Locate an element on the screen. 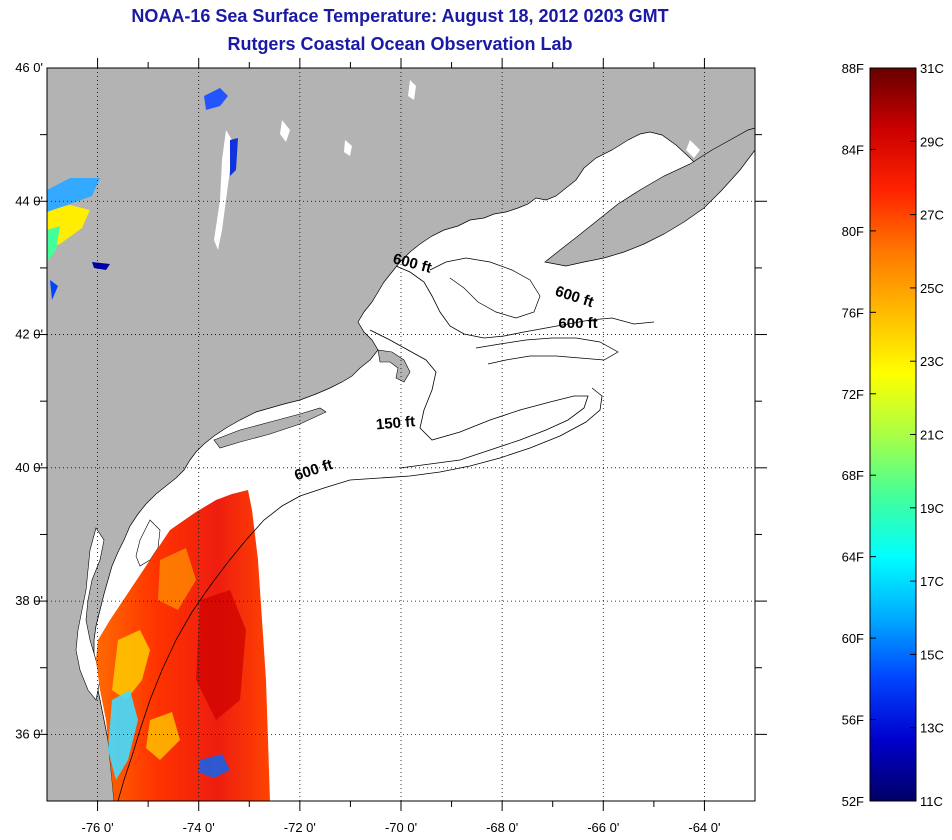 The width and height of the screenshot is (952, 840). colorbar-f-label: 76F is located at coordinates (853, 312).